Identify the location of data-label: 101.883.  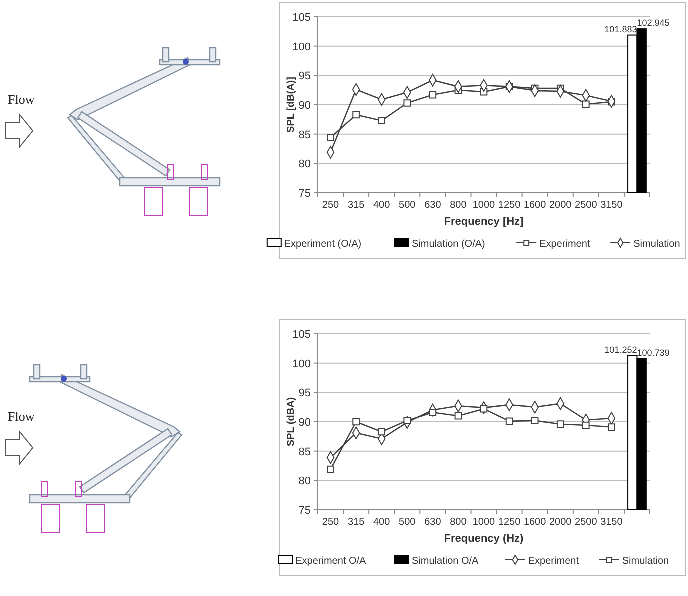
(621, 29).